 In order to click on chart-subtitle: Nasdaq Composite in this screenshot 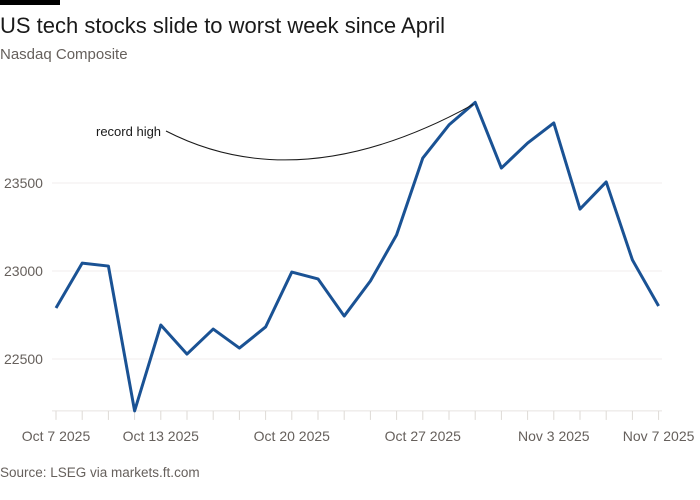, I will do `click(64, 54)`.